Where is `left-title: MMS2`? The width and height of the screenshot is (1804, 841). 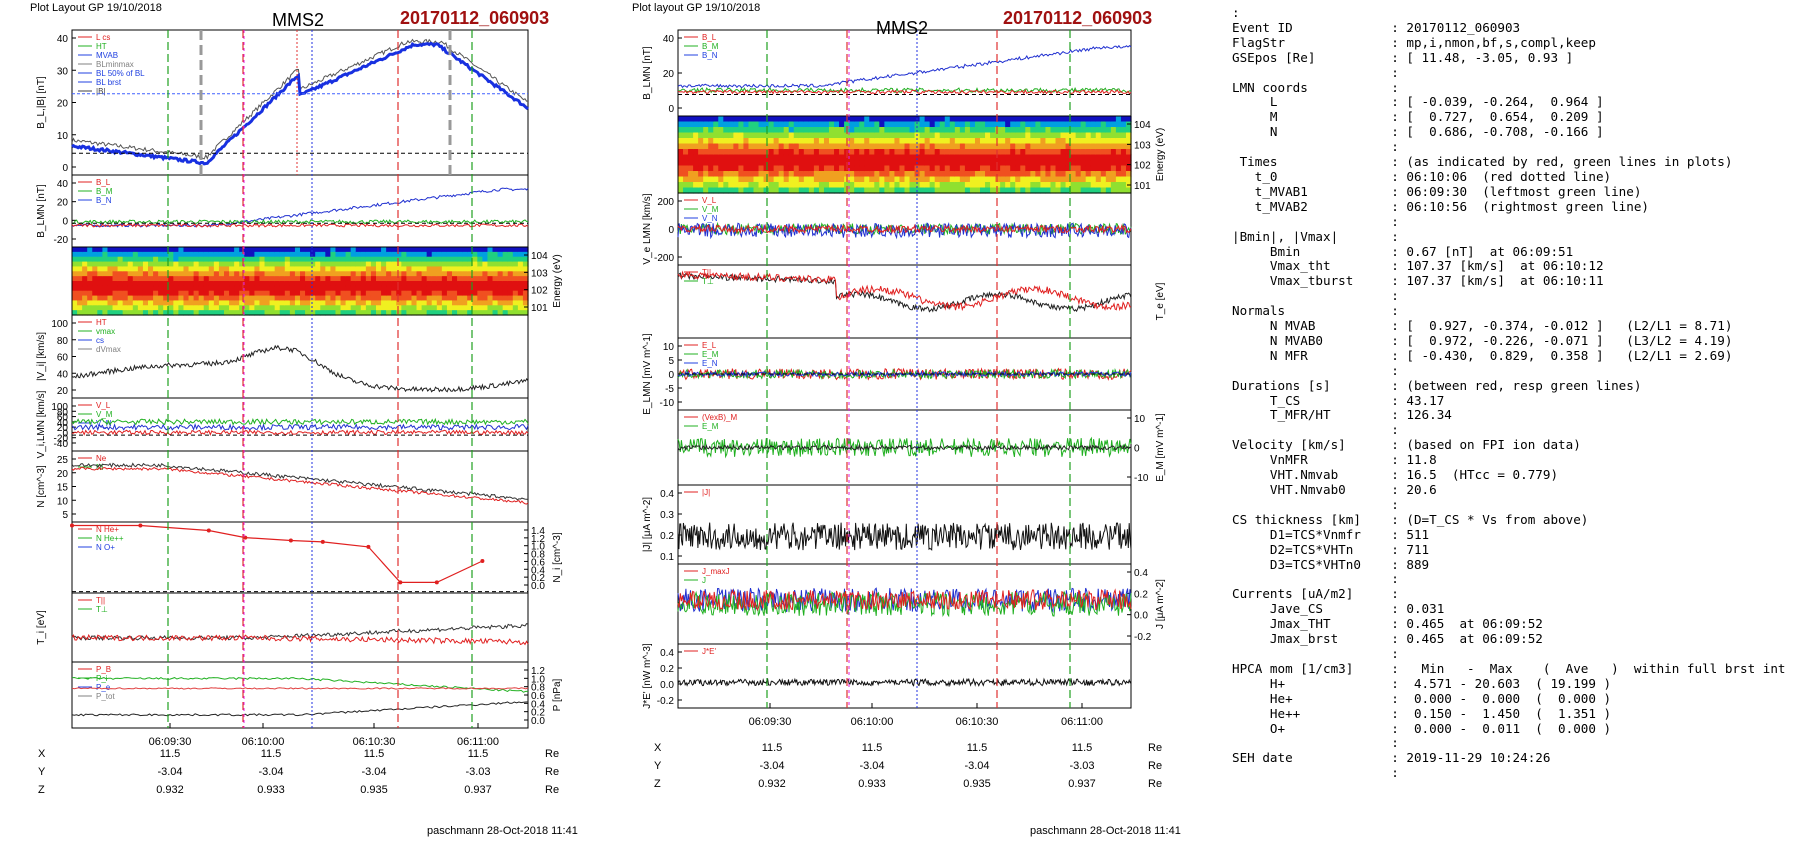 left-title: MMS2 is located at coordinates (298, 20).